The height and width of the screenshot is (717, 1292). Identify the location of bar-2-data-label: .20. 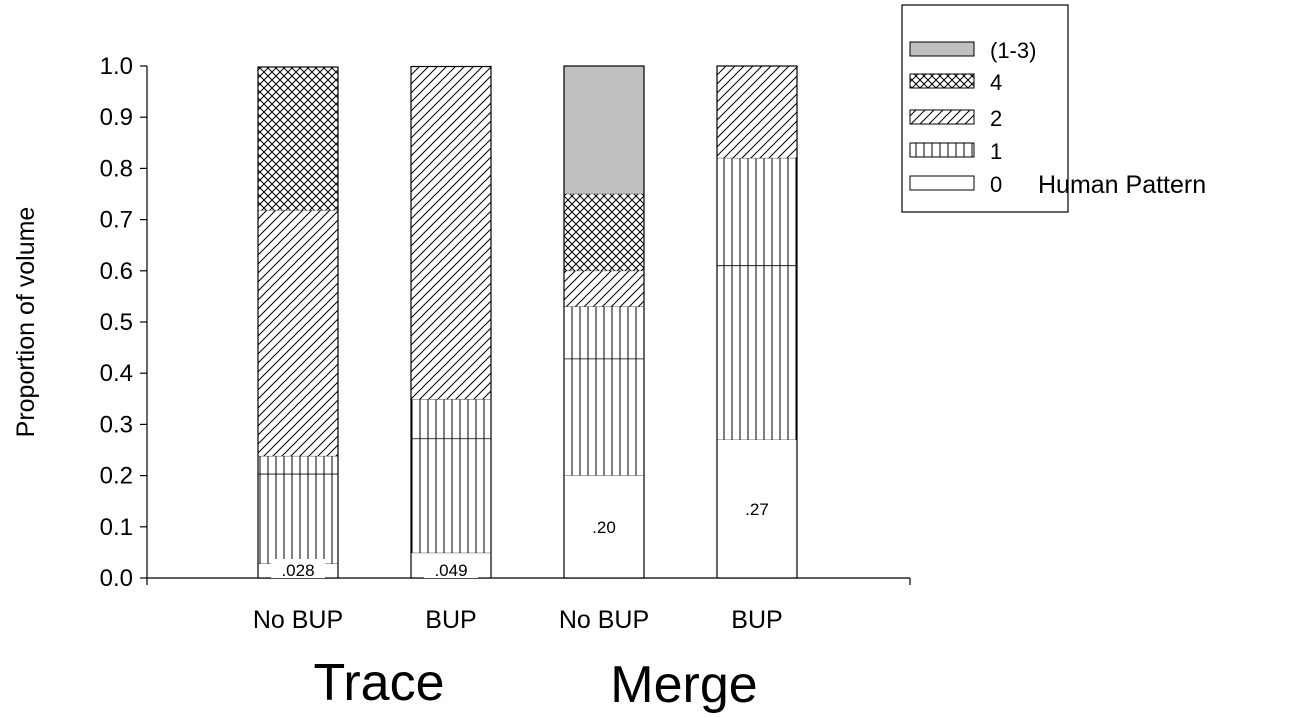
(604, 527).